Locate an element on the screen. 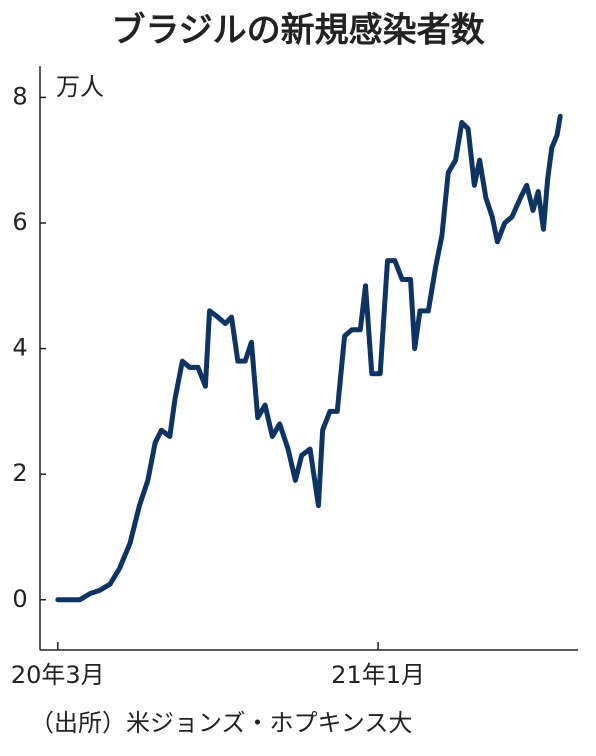 The height and width of the screenshot is (756, 596). source: （出所）米ジョンズ・ホプキンス大 is located at coordinates (221, 723).